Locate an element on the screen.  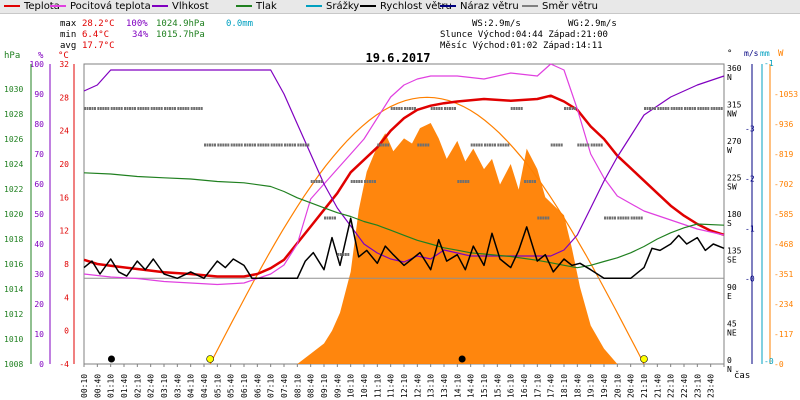
x-tick-label: 10:40 is located at coordinates (364, 386).